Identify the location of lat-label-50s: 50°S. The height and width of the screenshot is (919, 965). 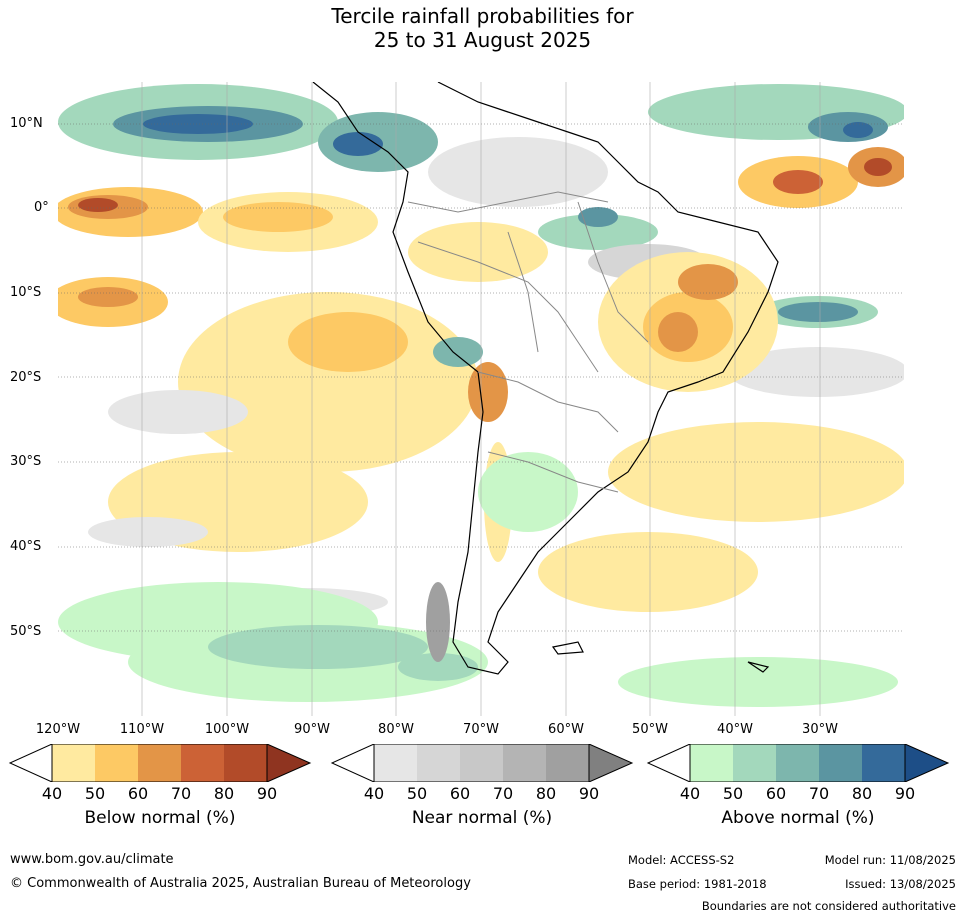
(26, 631).